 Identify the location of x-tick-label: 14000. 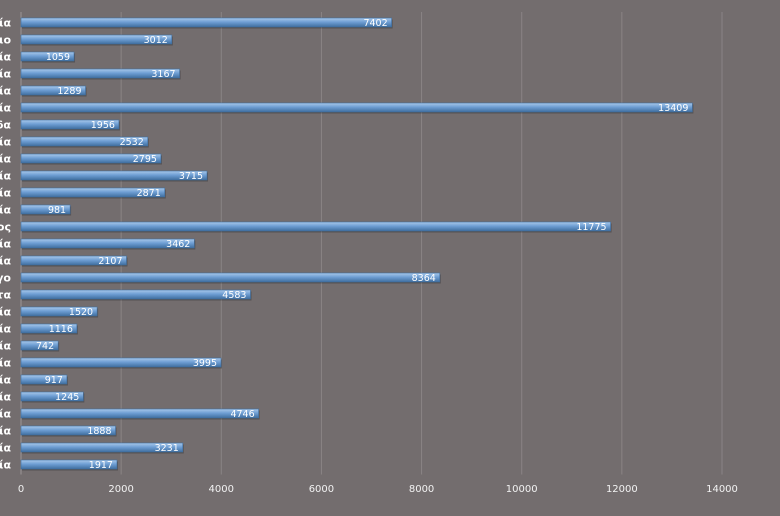
(722, 489).